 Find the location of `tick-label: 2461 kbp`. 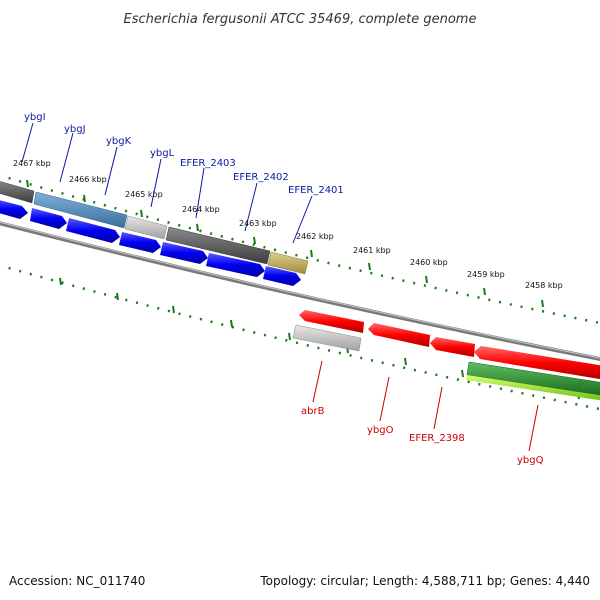

tick-label: 2461 kbp is located at coordinates (372, 250).